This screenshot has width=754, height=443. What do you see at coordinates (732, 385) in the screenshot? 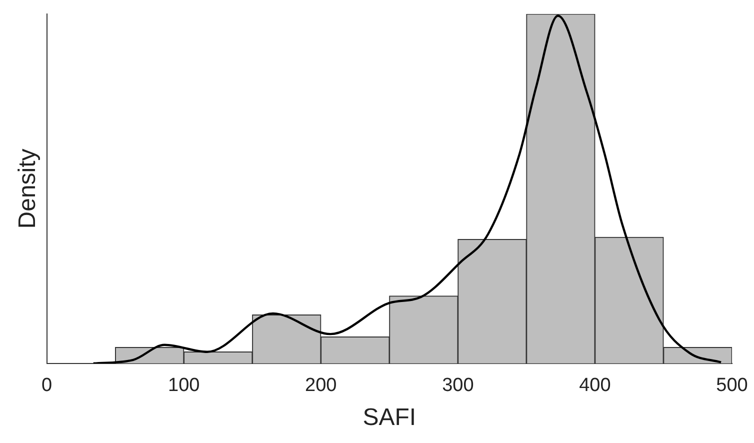
I see `x-tick-label: 500` at bounding box center [732, 385].